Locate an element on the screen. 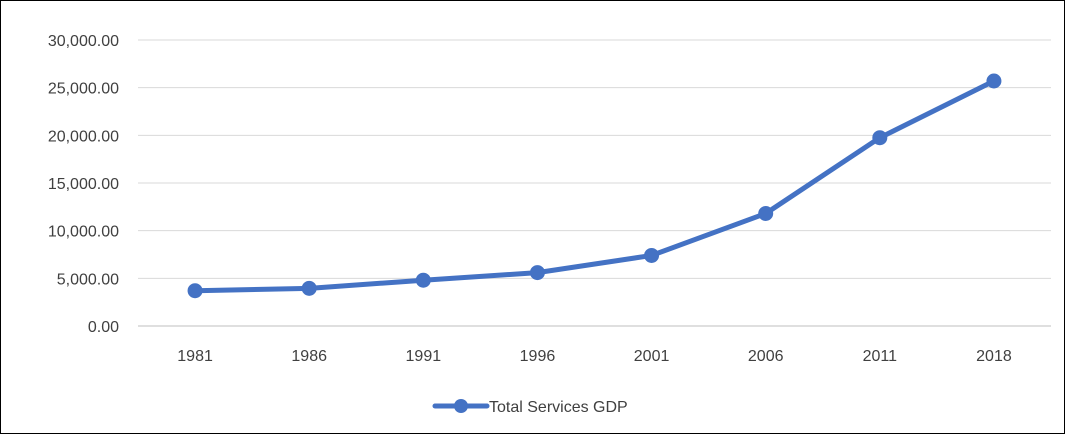 The width and height of the screenshot is (1065, 435). legend-marker-swatch is located at coordinates (461, 406).